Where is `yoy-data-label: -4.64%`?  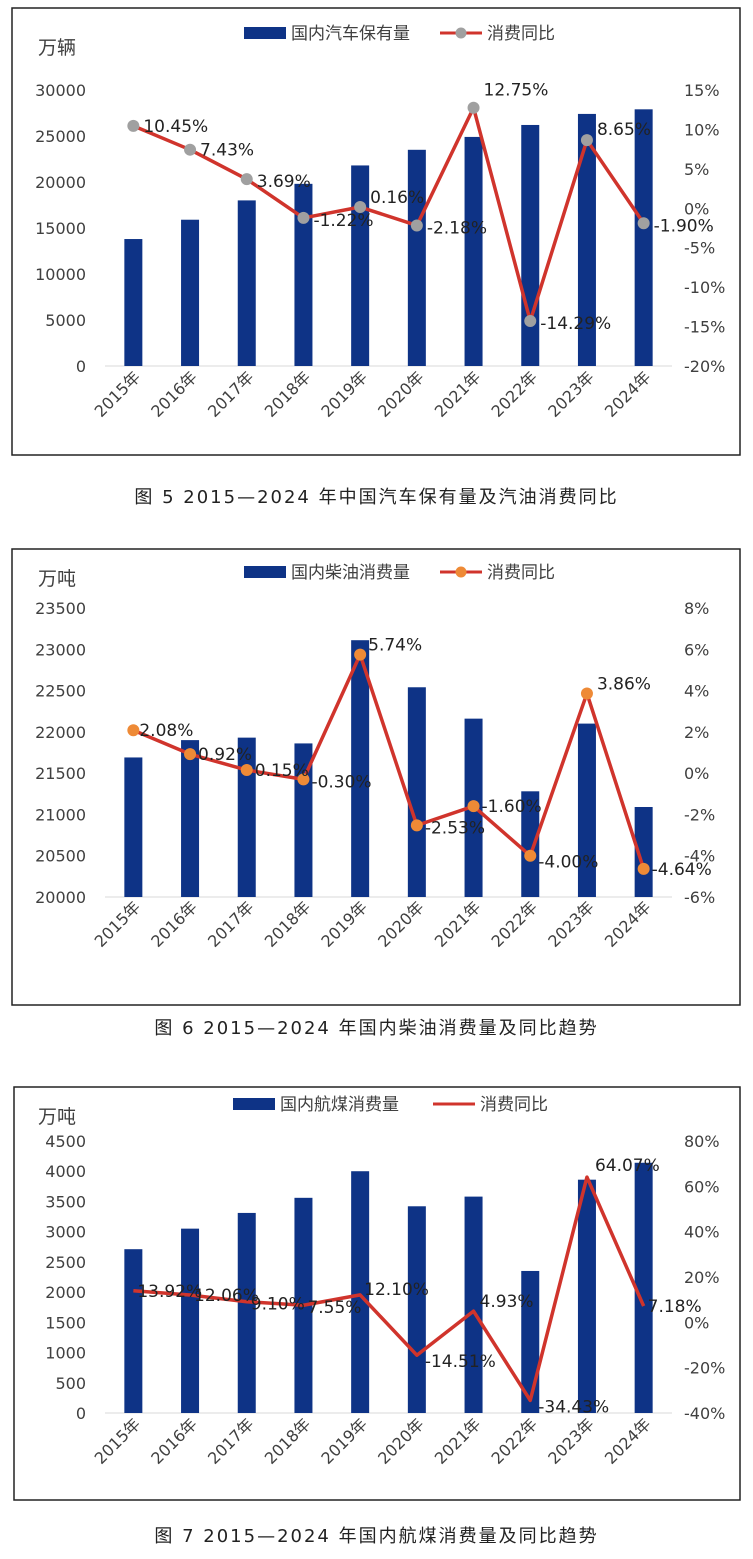 yoy-data-label: -4.64% is located at coordinates (682, 870).